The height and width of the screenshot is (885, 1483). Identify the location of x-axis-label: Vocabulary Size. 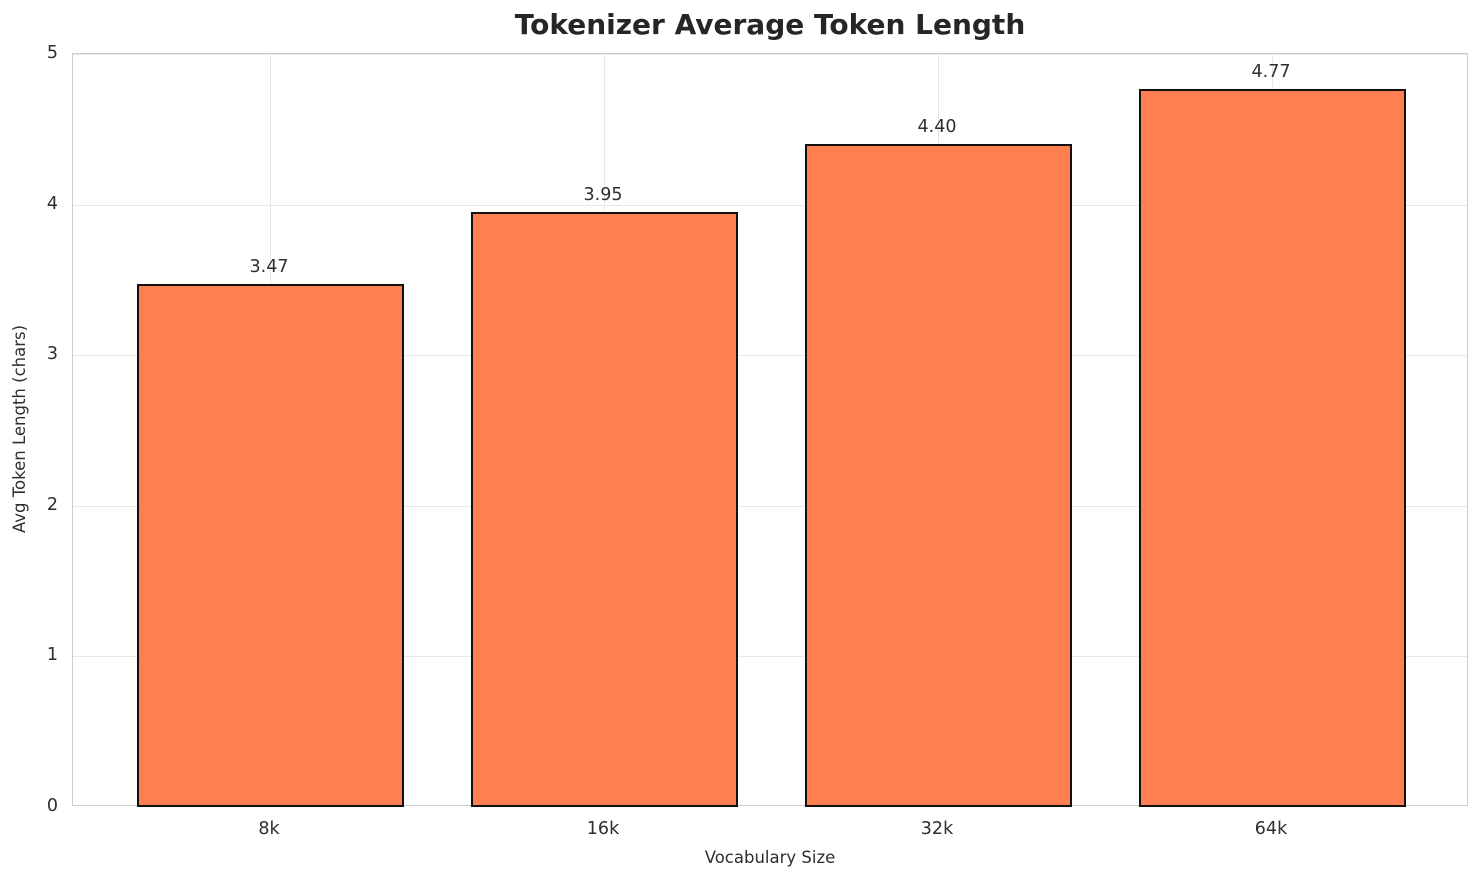
(770, 857).